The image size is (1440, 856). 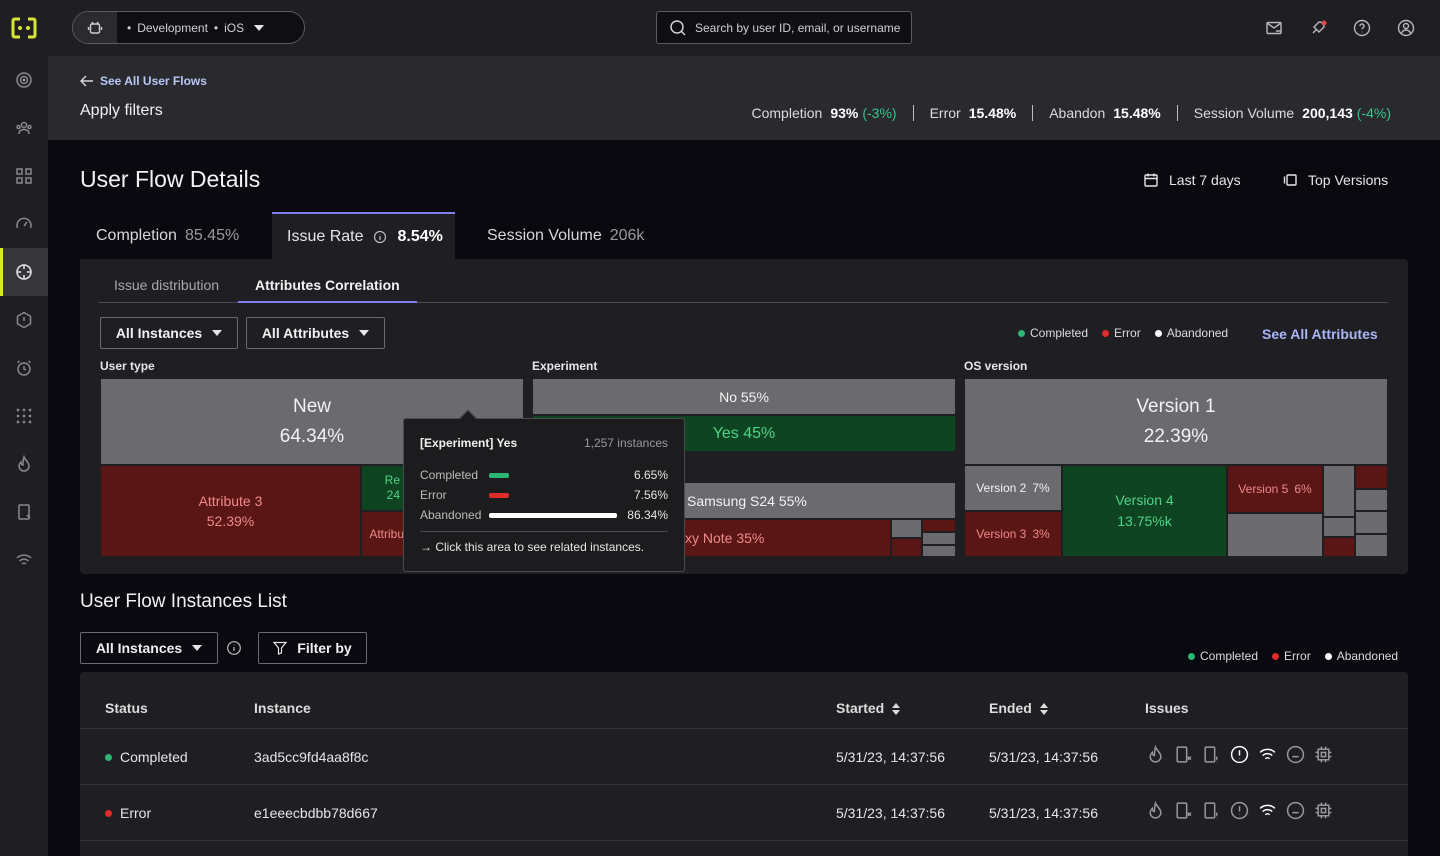 I want to click on alert-icon, so click(x=1239, y=754).